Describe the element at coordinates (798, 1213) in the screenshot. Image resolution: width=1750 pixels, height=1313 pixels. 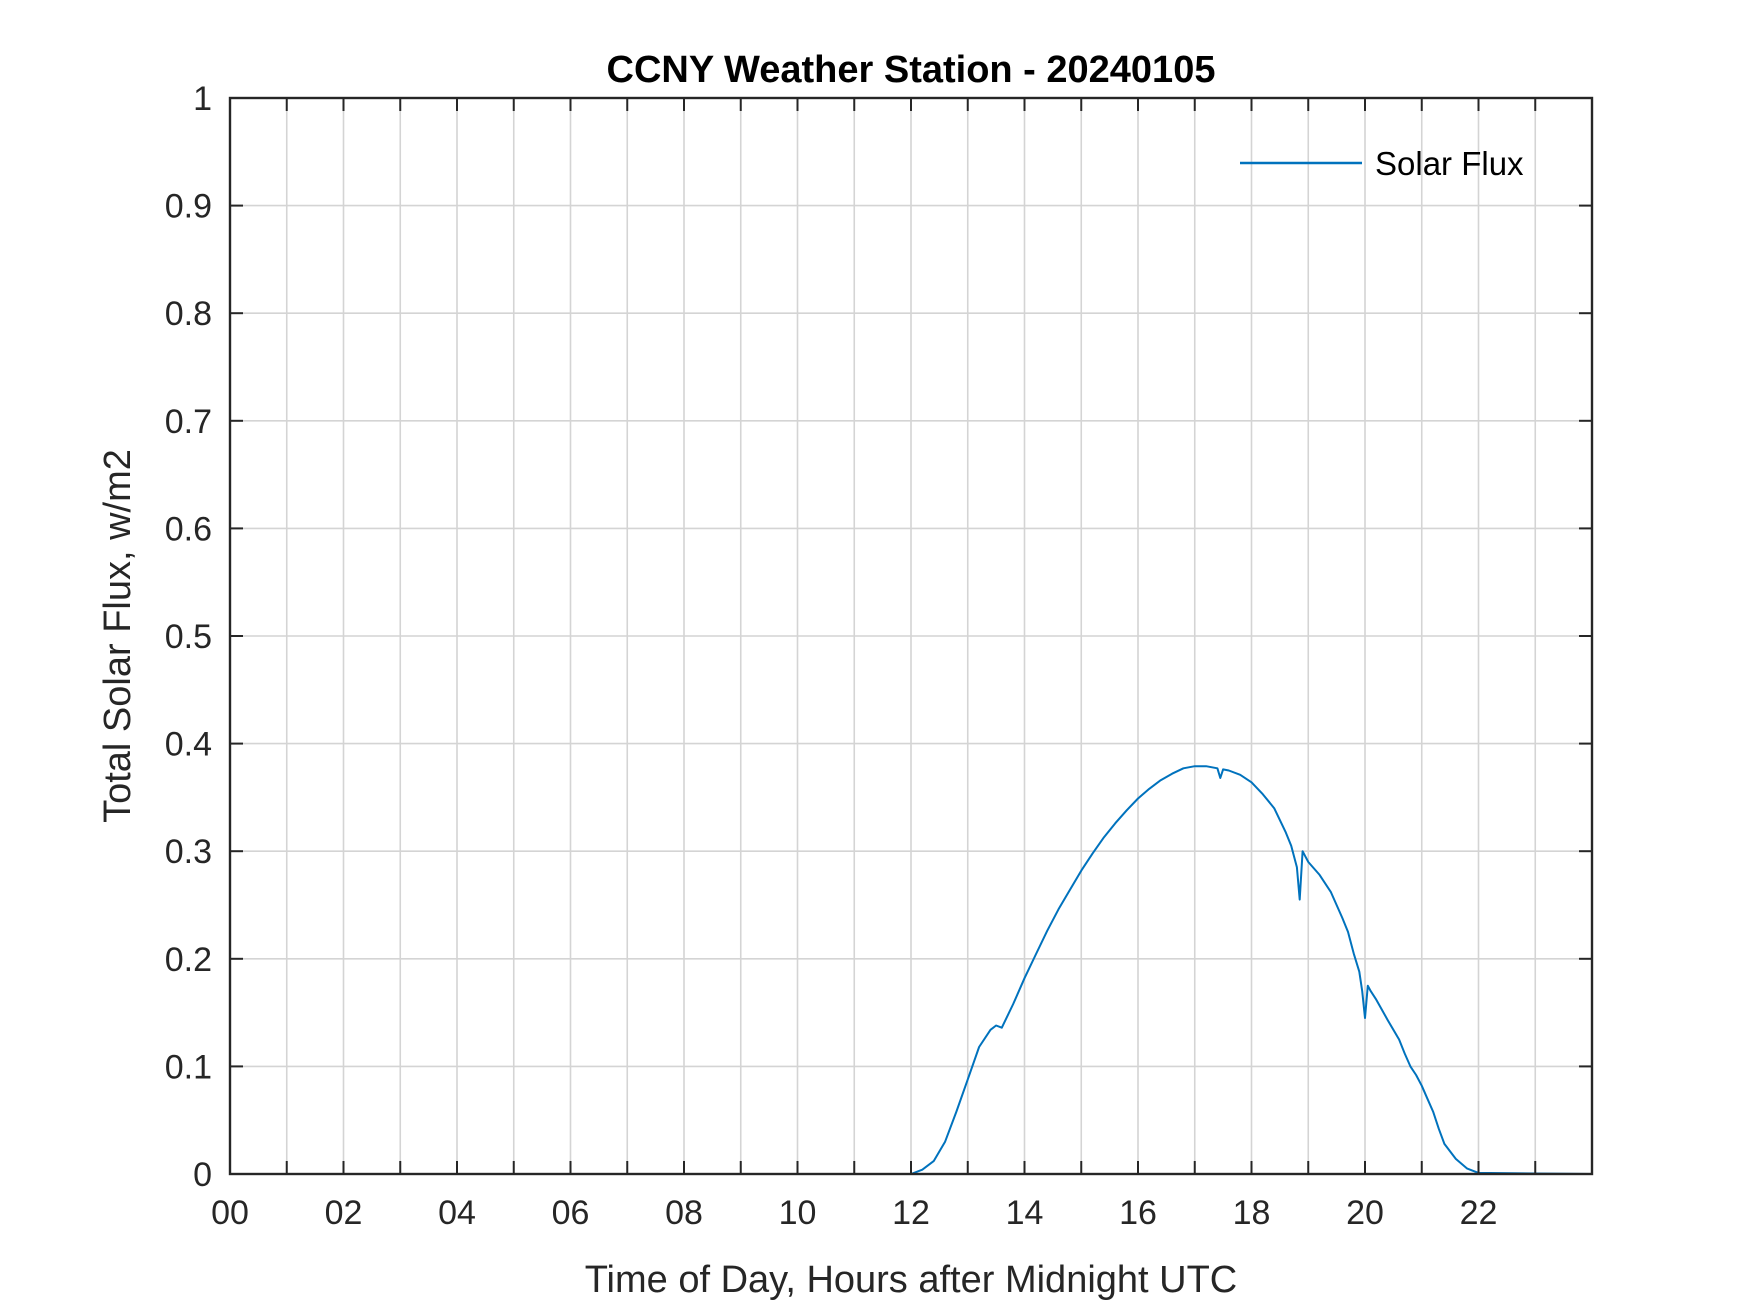
I see `x-tick-label: 10` at that location.